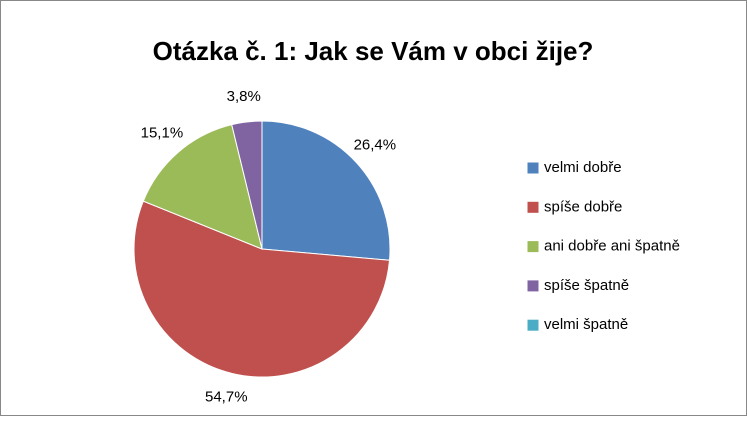 The width and height of the screenshot is (747, 421). What do you see at coordinates (244, 96) in the screenshot?
I see `data-label: 3,8%` at bounding box center [244, 96].